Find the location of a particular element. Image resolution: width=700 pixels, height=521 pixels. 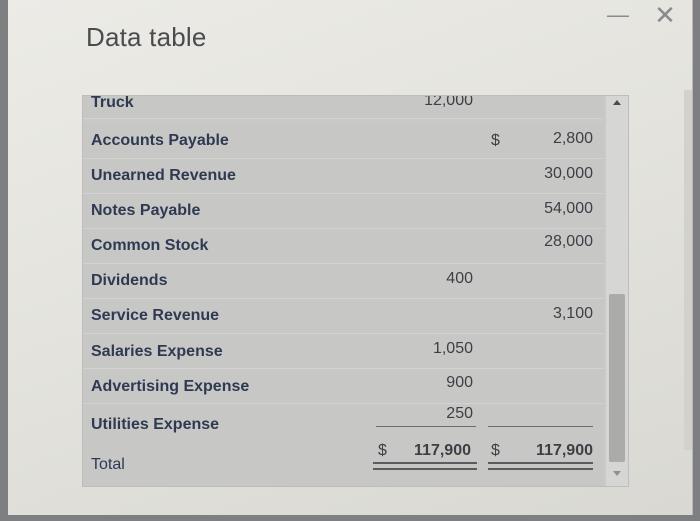

credit-value: 54,000 is located at coordinates (568, 208).